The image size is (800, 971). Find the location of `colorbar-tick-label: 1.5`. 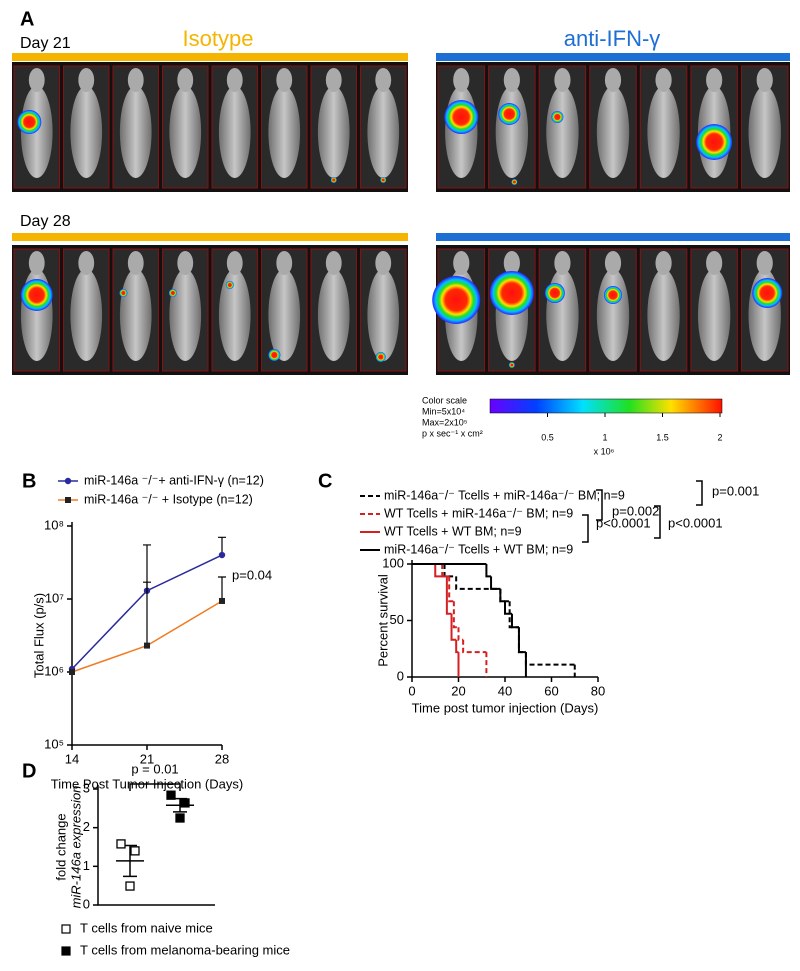

colorbar-tick-label: 1.5 is located at coordinates (662, 437).